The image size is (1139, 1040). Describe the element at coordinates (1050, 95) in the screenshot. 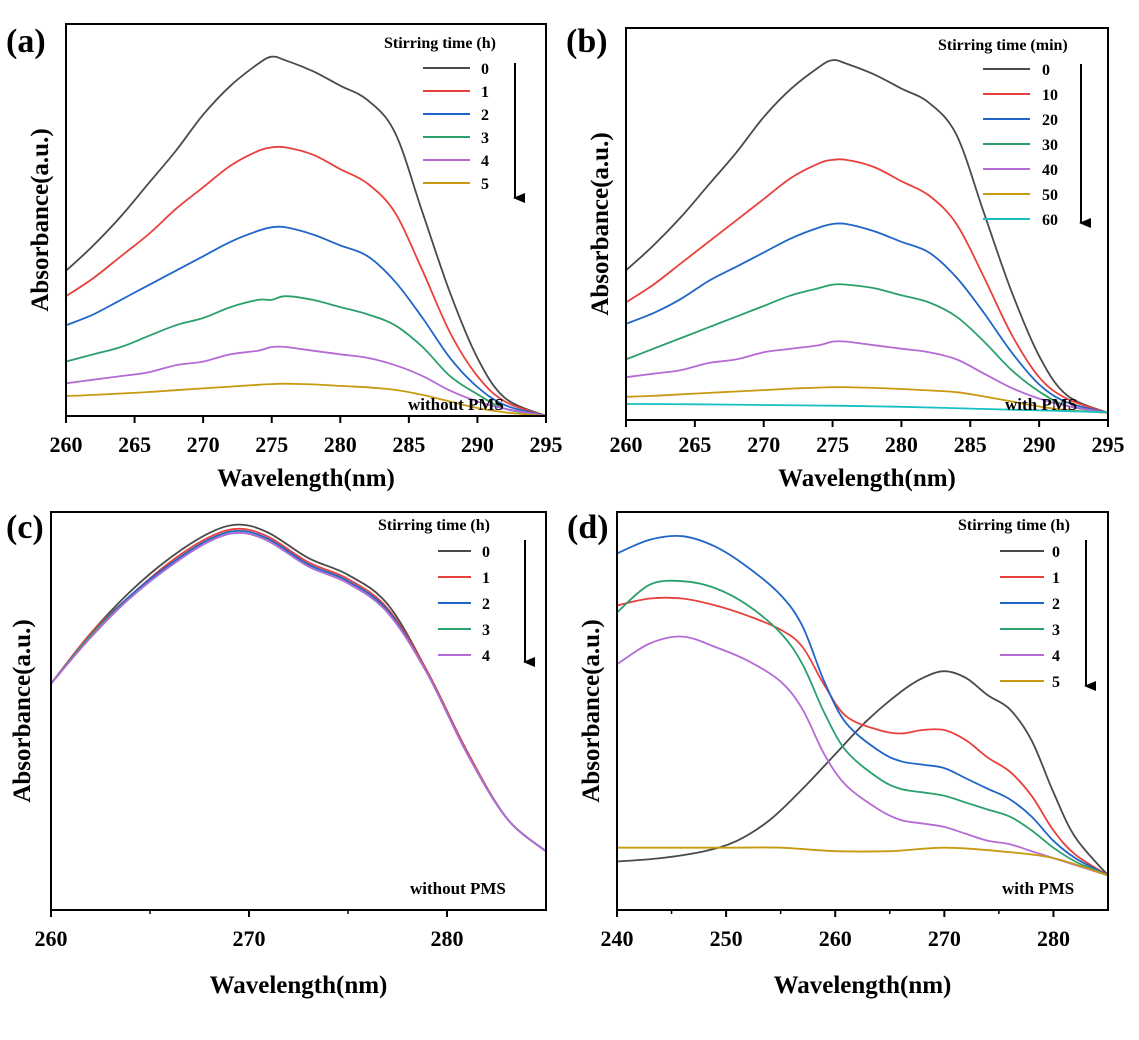

I see `legend-label-10: 10` at that location.